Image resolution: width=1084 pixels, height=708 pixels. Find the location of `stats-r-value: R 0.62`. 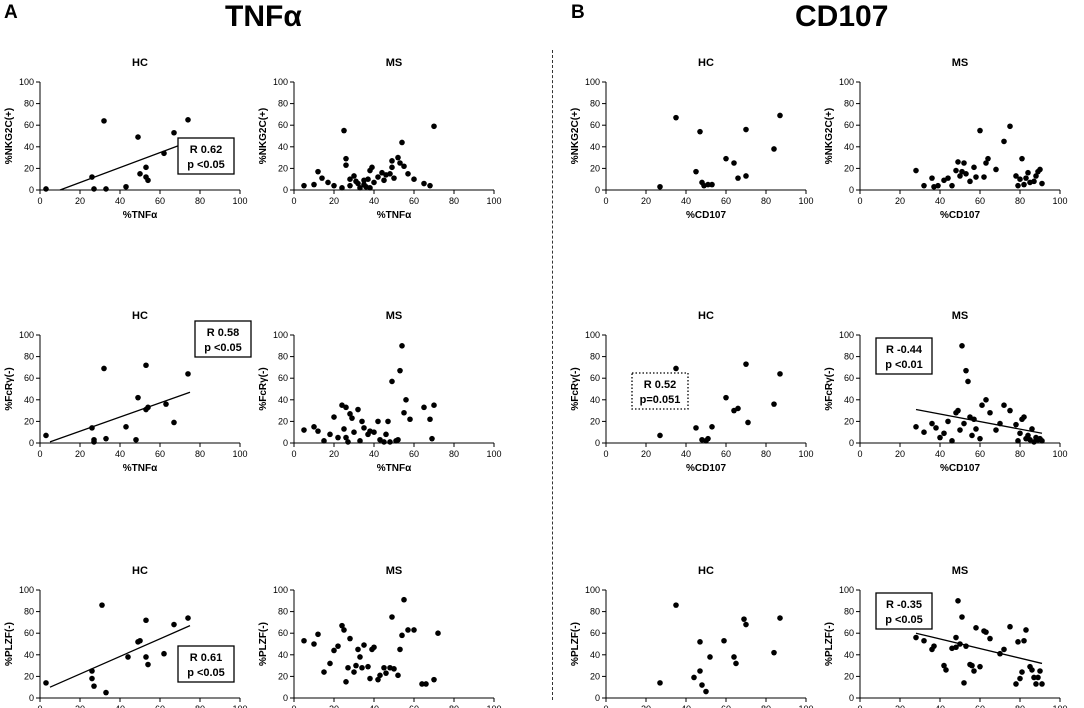

stats-r-value: R 0.62 is located at coordinates (206, 150).